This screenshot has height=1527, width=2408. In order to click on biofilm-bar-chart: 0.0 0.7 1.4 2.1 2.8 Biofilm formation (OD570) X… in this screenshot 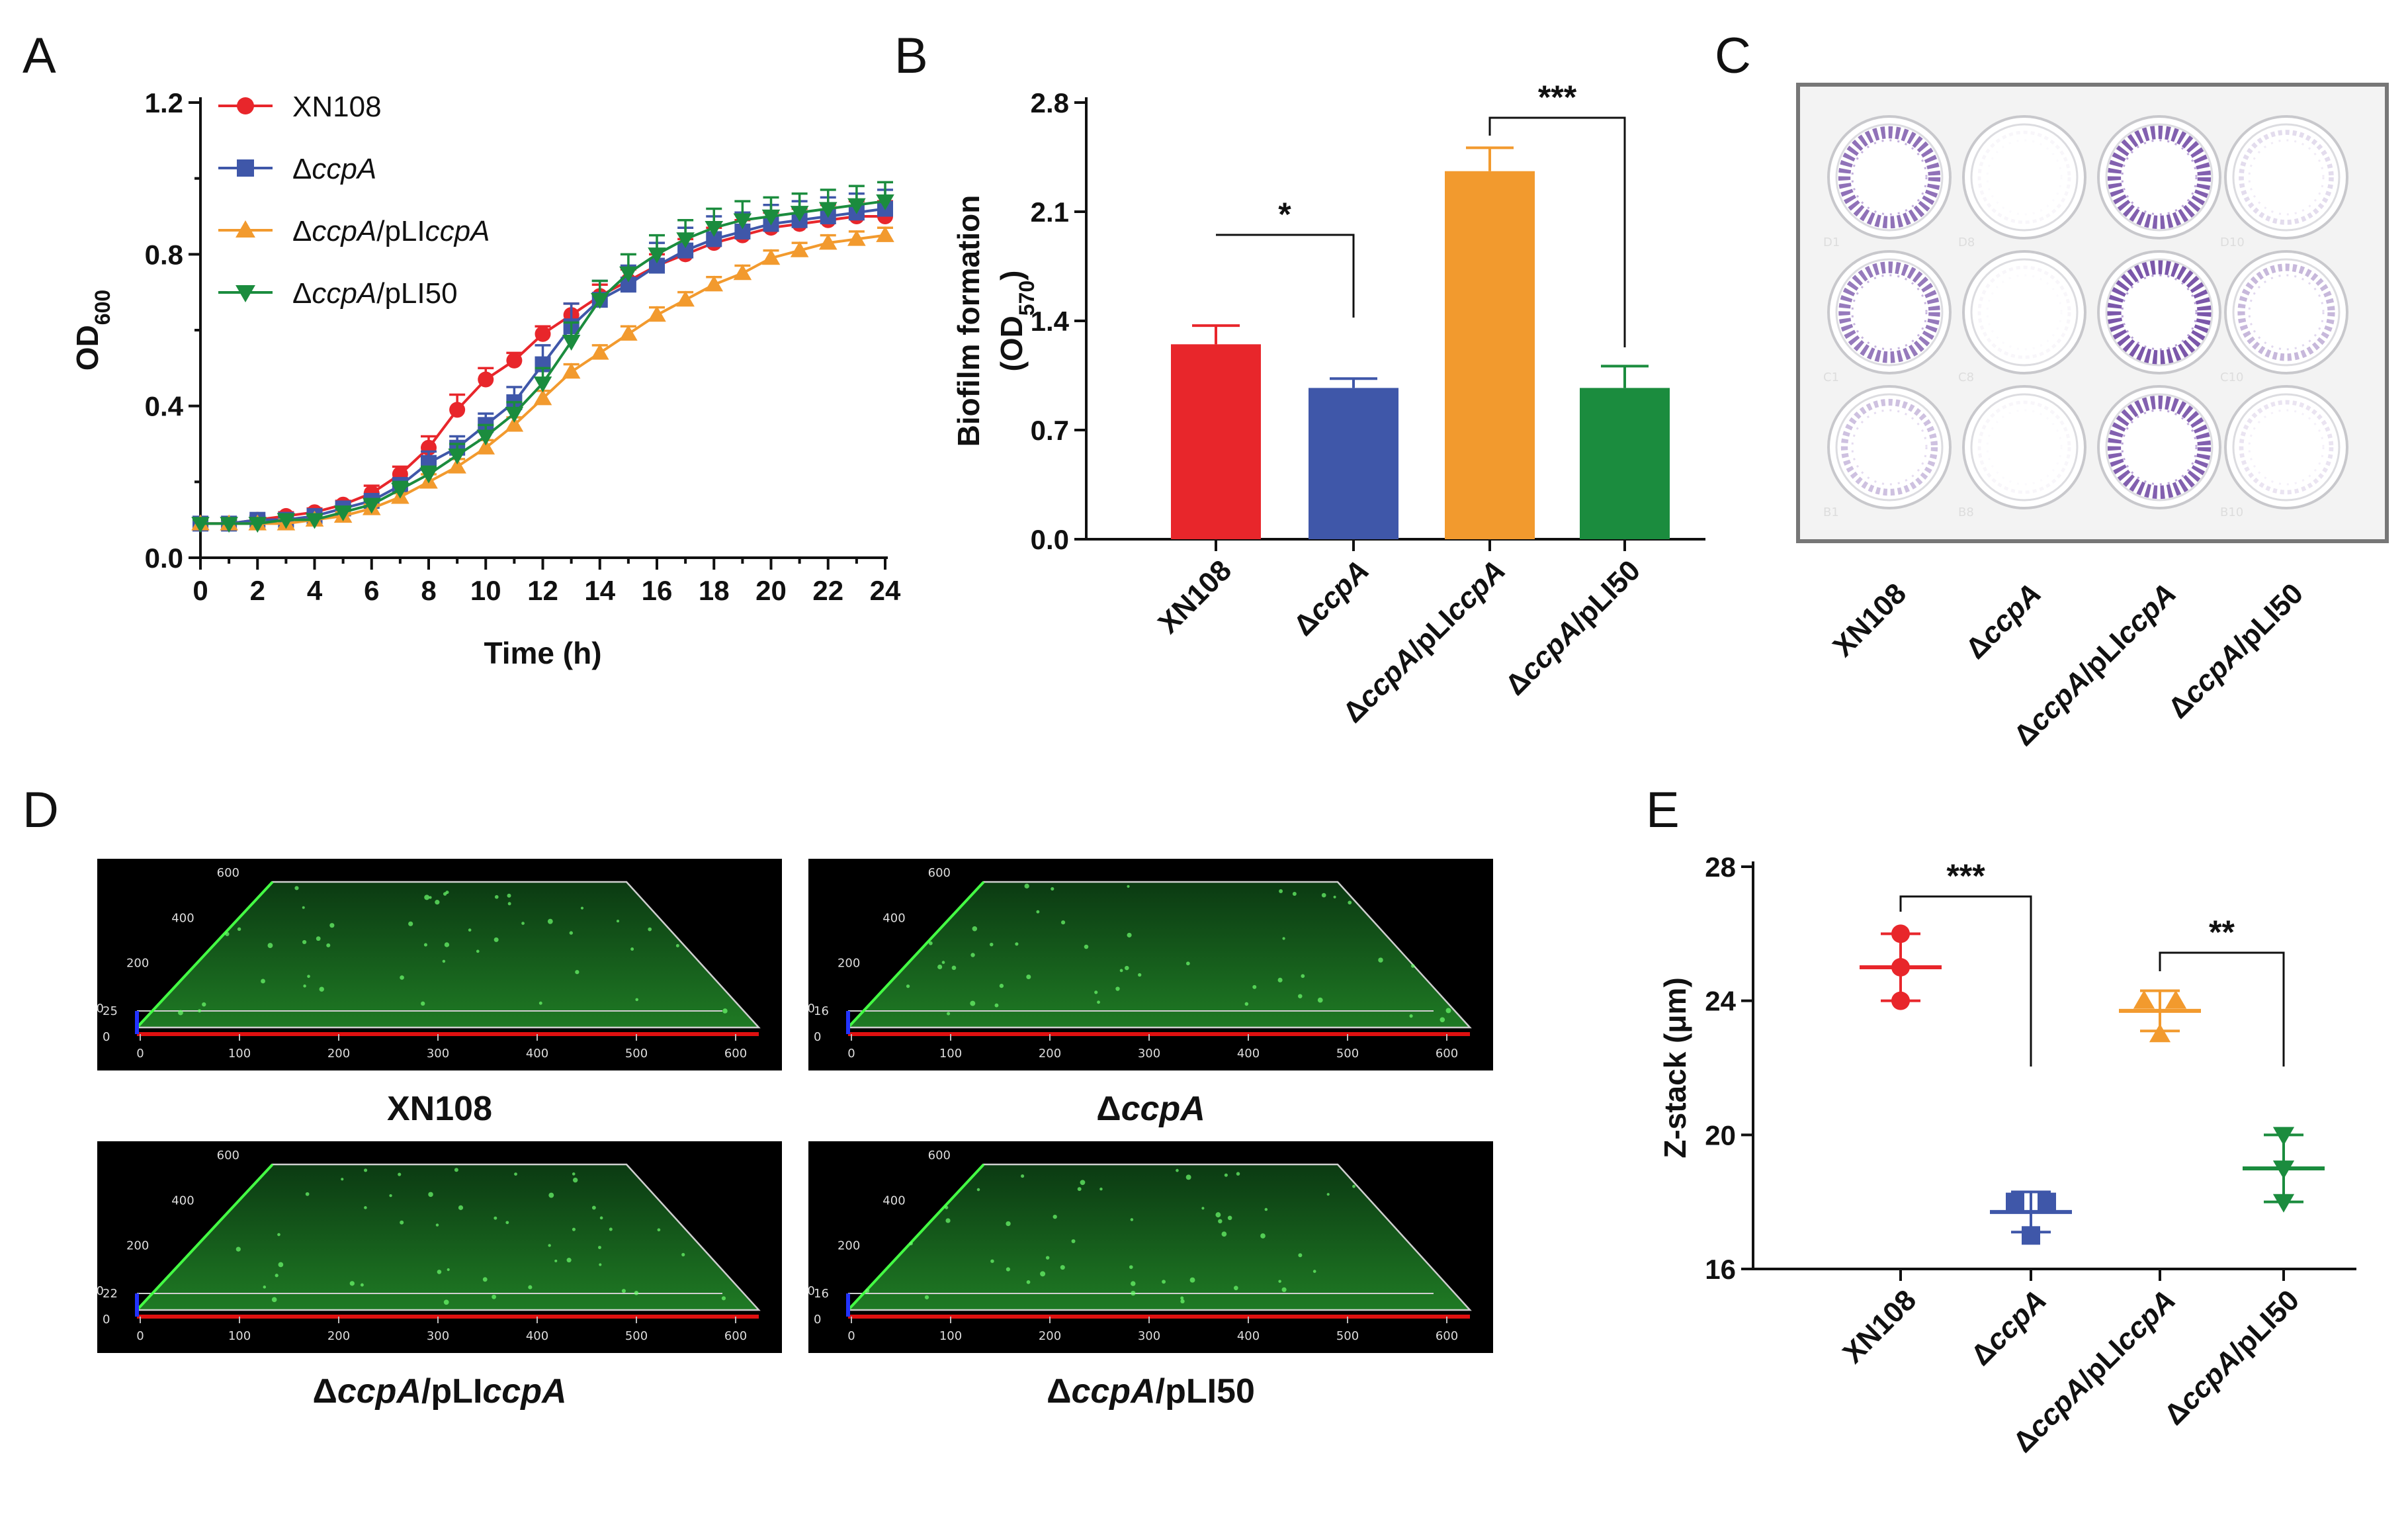, I will do `click(1328, 404)`.